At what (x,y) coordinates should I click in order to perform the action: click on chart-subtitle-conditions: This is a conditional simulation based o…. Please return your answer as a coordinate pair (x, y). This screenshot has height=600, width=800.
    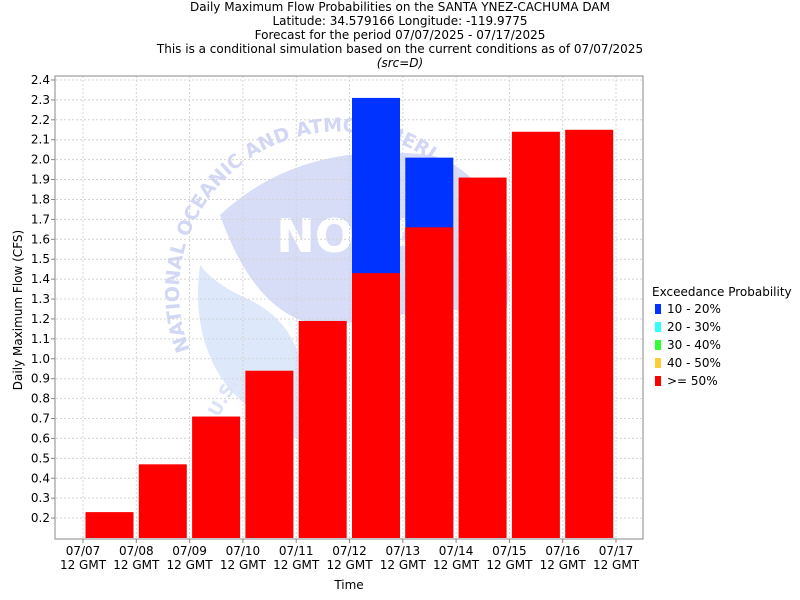
    Looking at the image, I should click on (400, 49).